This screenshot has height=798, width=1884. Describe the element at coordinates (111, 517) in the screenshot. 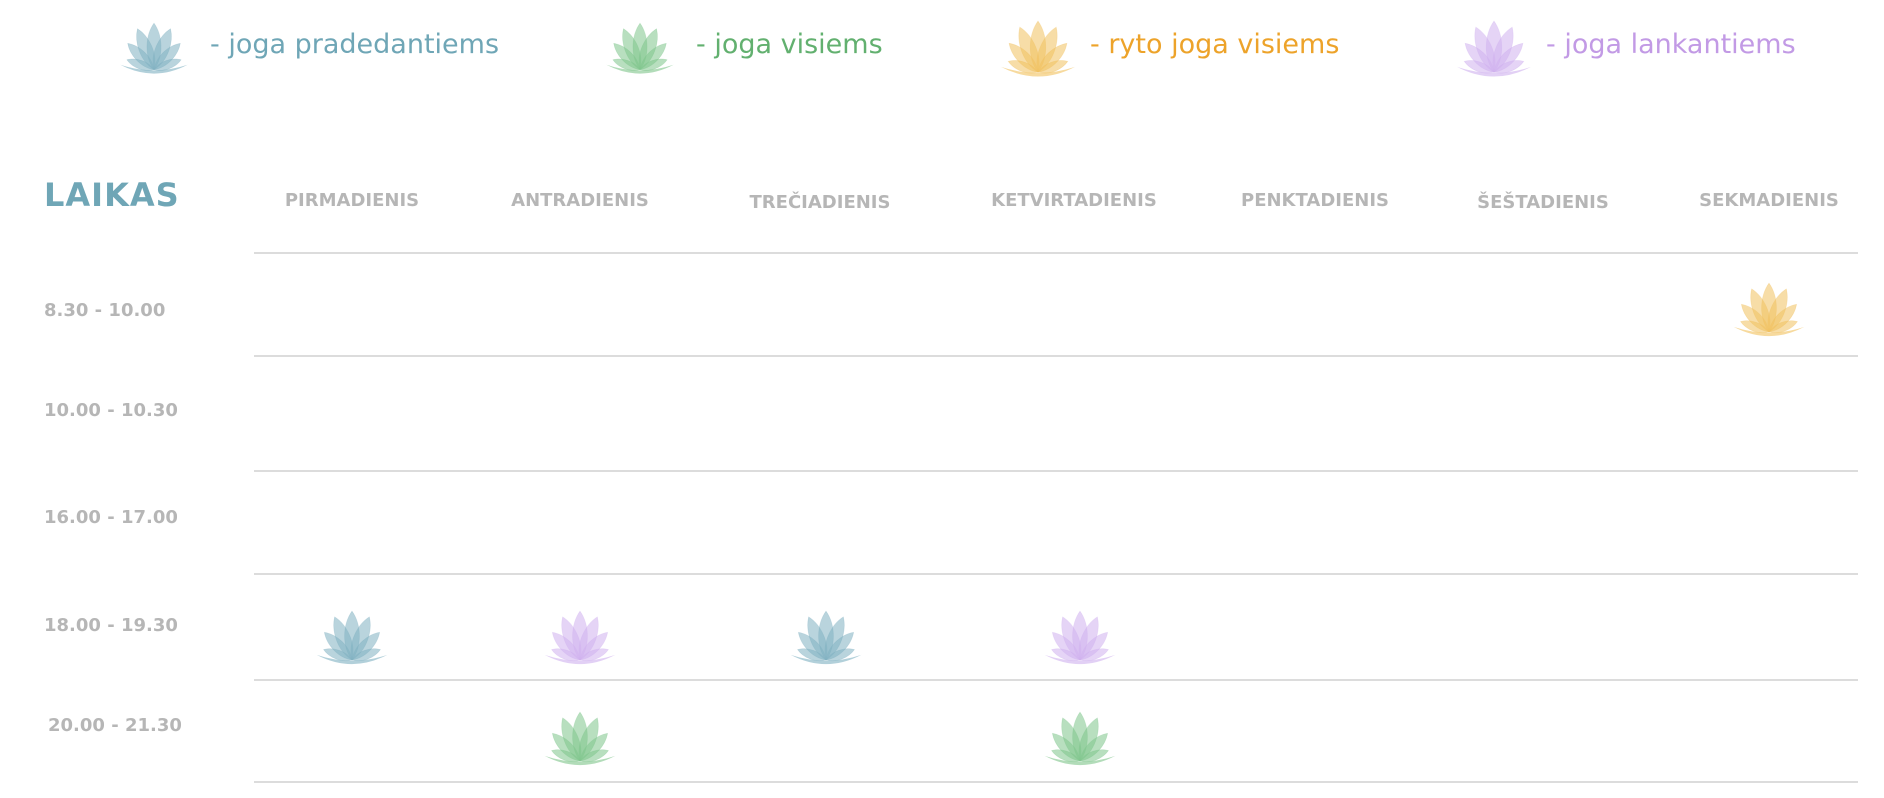

I see `time-label: 16.00 - 17.00` at that location.